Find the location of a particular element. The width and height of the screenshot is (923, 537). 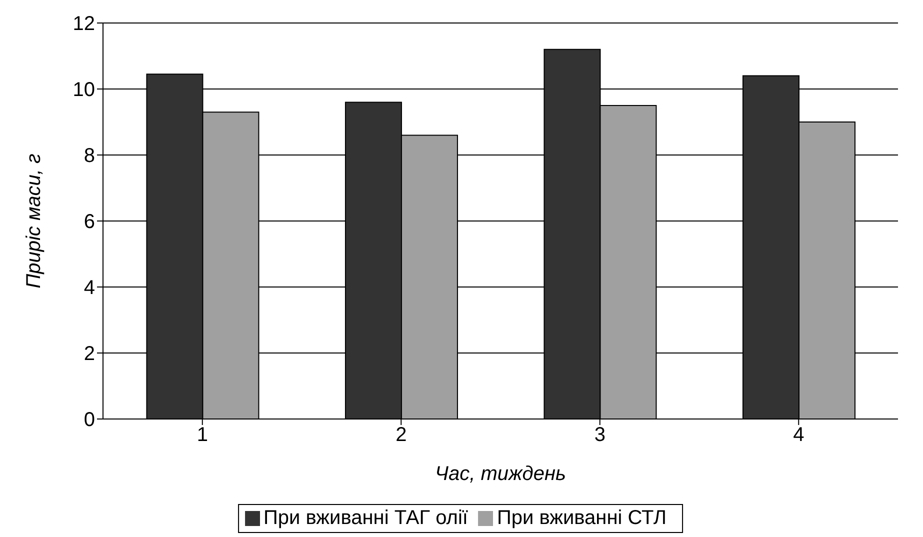

x-tick-label: 1 is located at coordinates (202, 435).